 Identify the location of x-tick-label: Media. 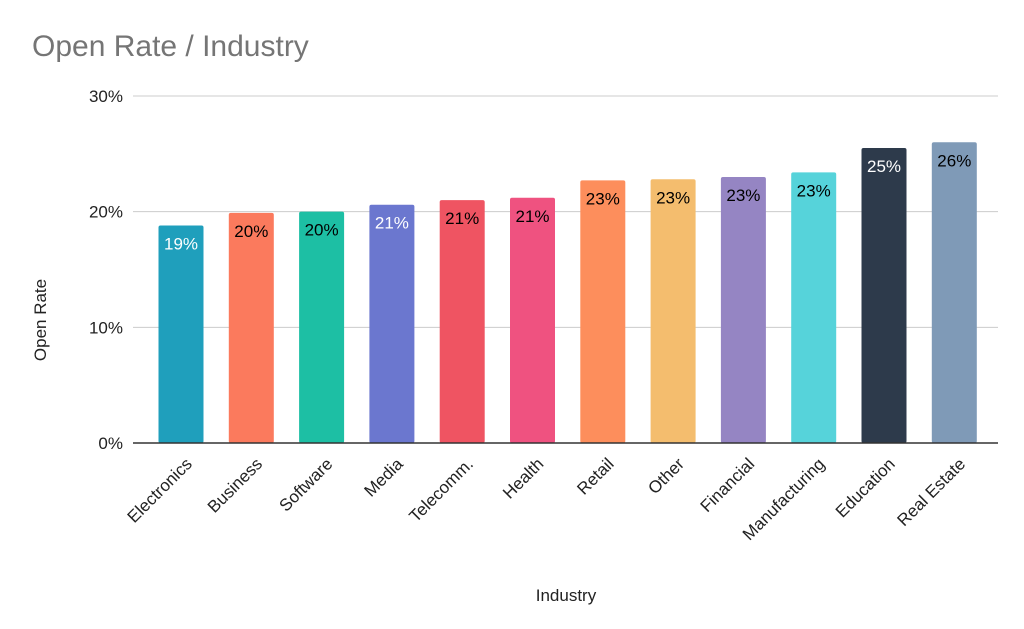
(384, 477).